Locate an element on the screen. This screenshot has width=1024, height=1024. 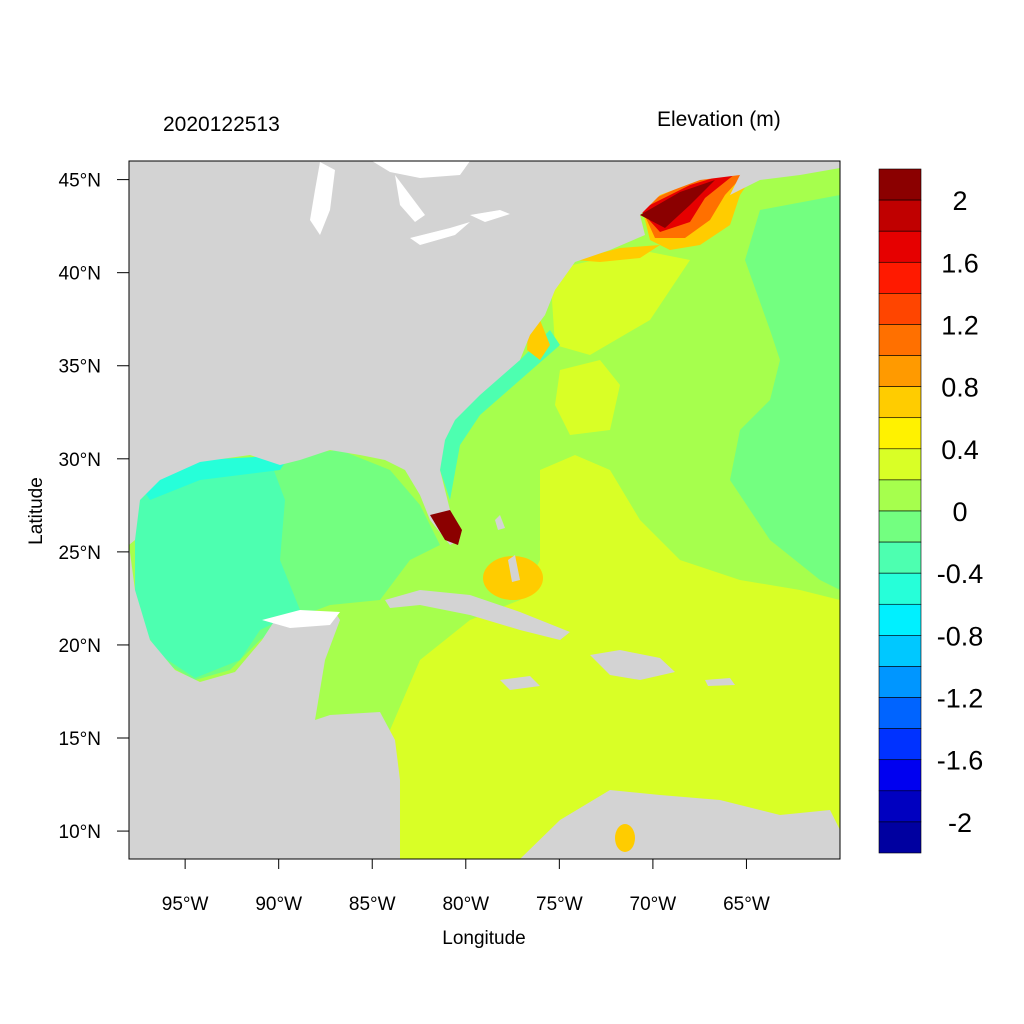
lon-tick-label: 90°W is located at coordinates (278, 904).